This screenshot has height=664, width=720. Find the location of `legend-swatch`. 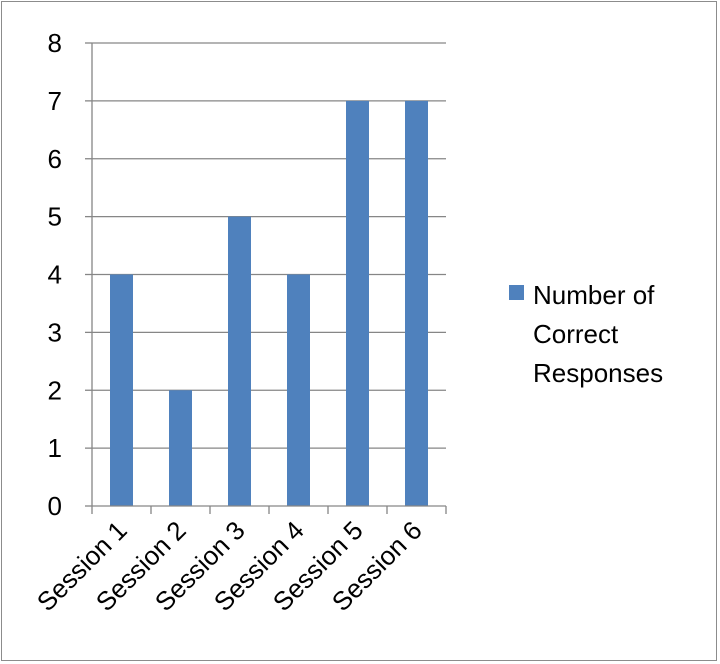

legend-swatch is located at coordinates (516, 292).